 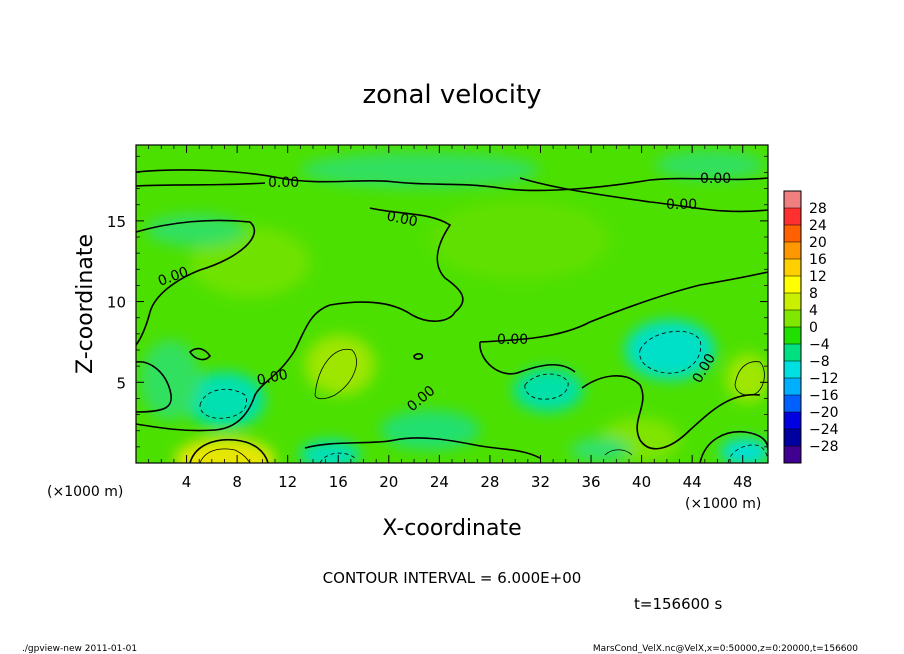 What do you see at coordinates (116, 222) in the screenshot?
I see `y-tick-label: 15` at bounding box center [116, 222].